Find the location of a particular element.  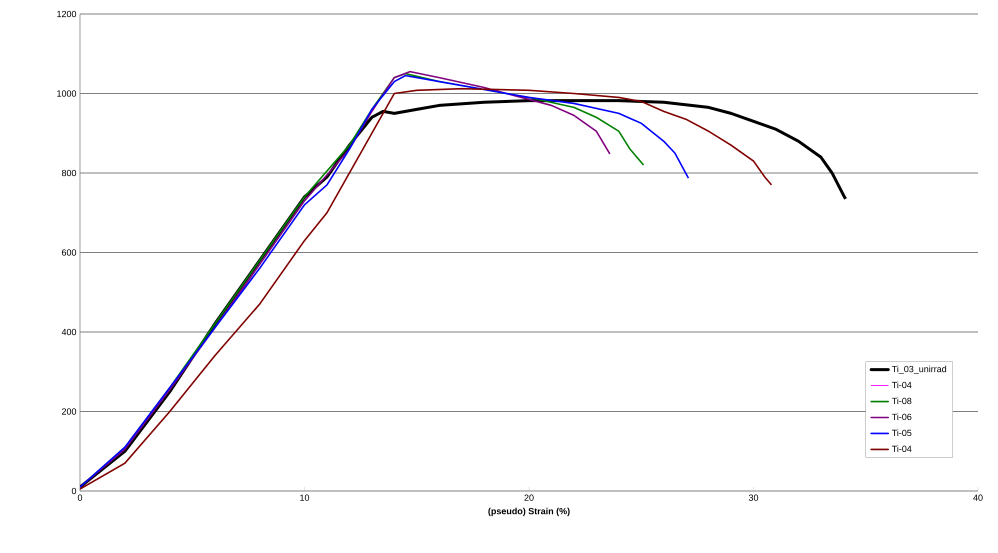

y-tick-label: 400 is located at coordinates (69, 332).